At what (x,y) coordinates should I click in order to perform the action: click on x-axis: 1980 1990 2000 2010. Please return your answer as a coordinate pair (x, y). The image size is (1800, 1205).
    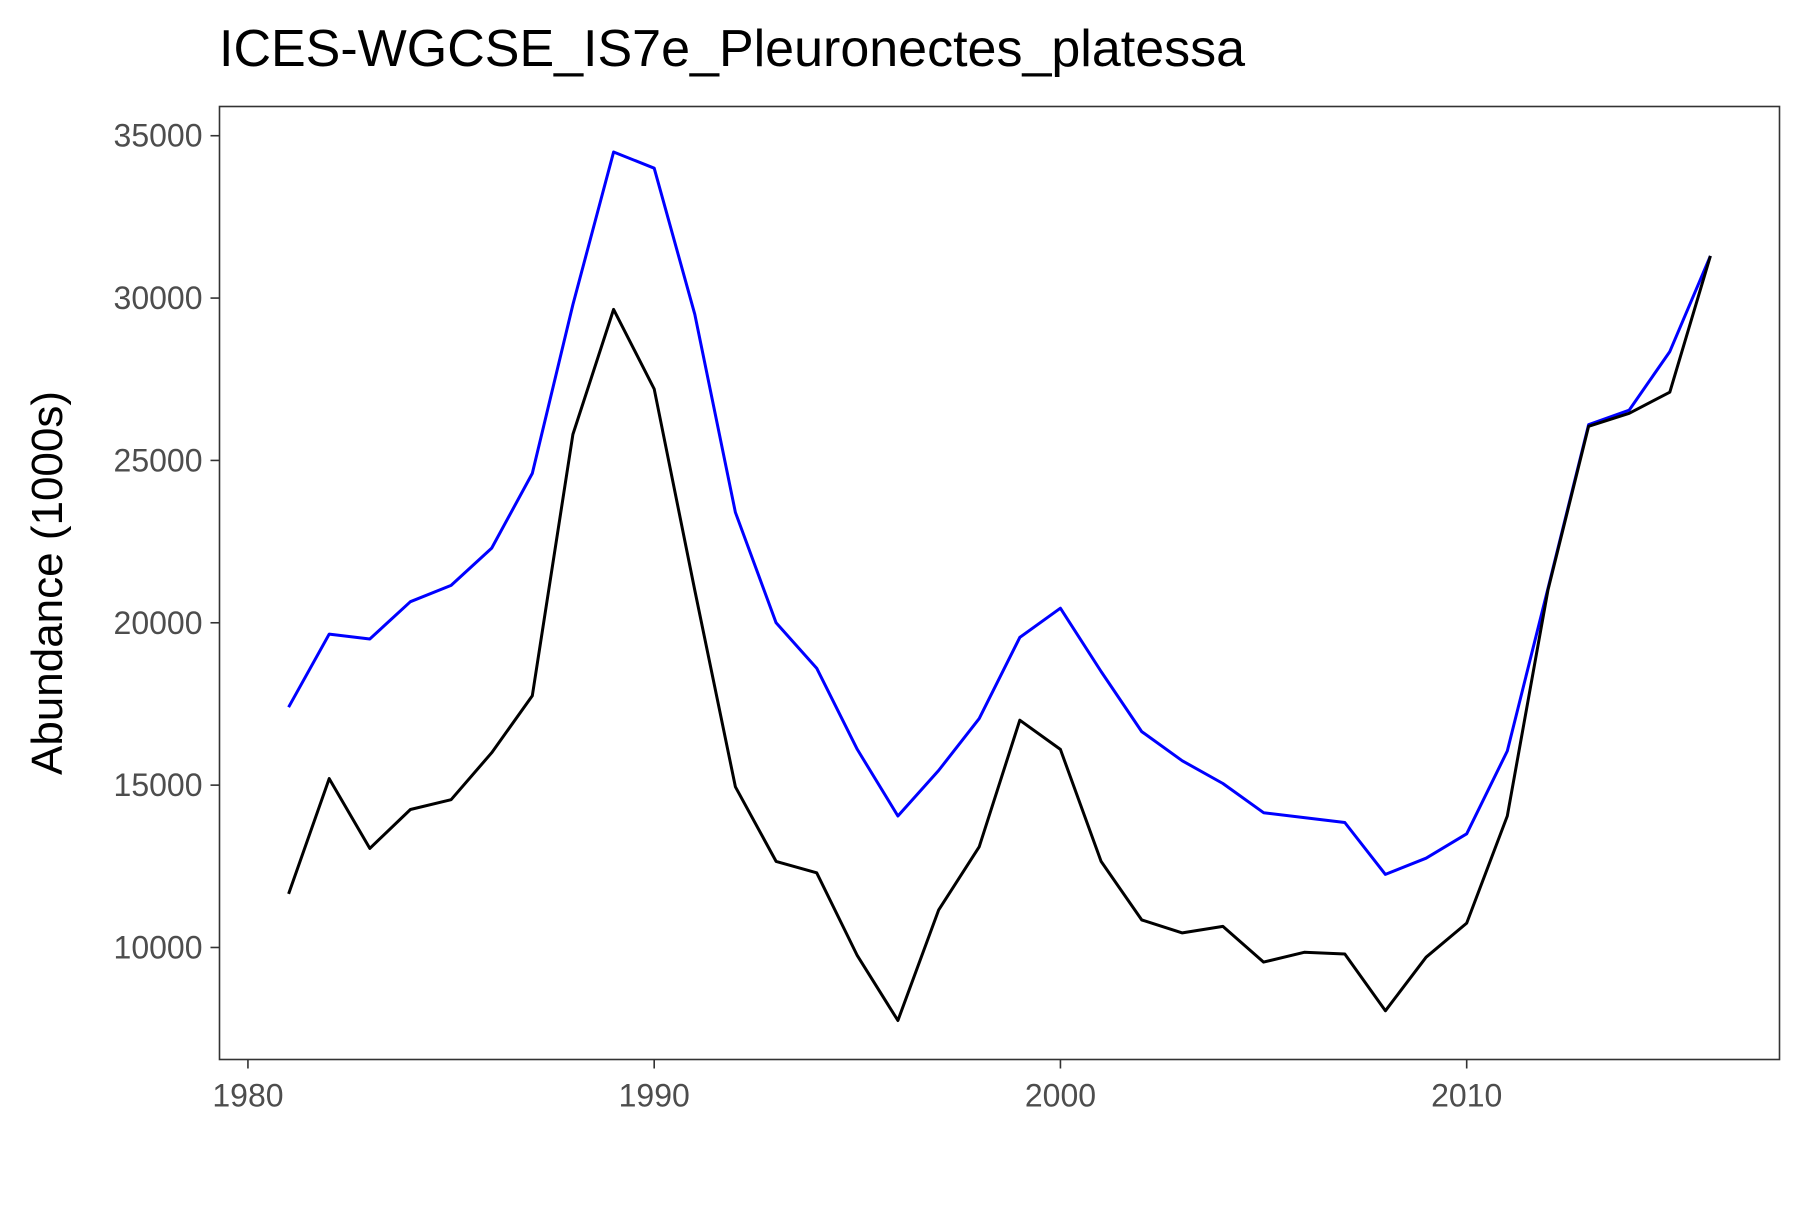
    Looking at the image, I should click on (857, 1086).